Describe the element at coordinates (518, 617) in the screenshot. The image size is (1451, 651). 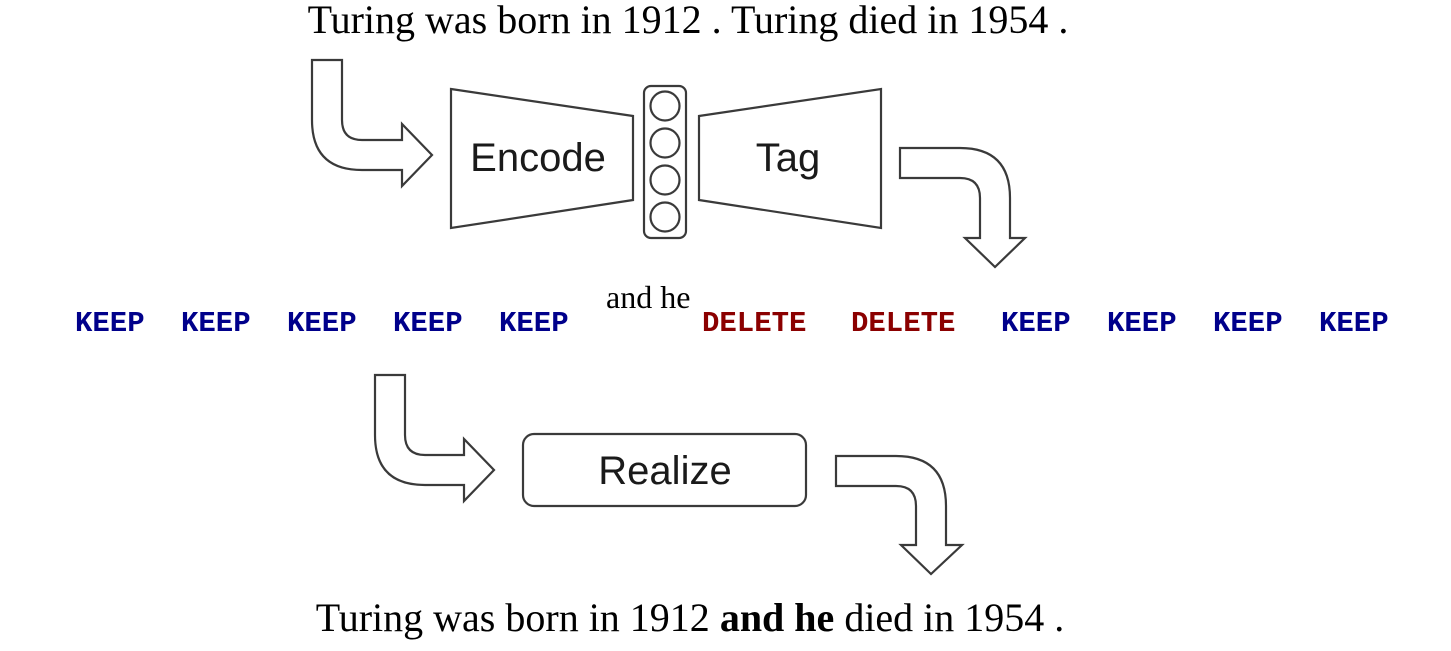
I see `output-before: Turing was born in 1912` at that location.